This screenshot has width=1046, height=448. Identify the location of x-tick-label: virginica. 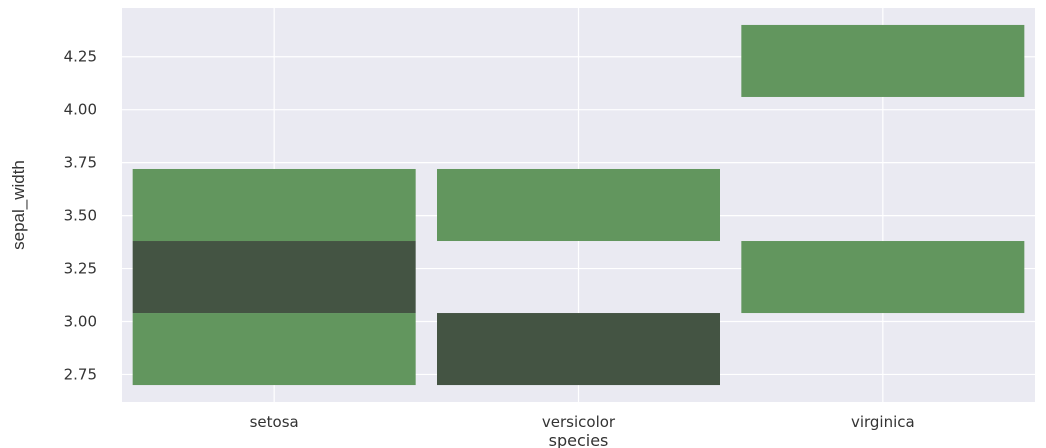
(883, 422).